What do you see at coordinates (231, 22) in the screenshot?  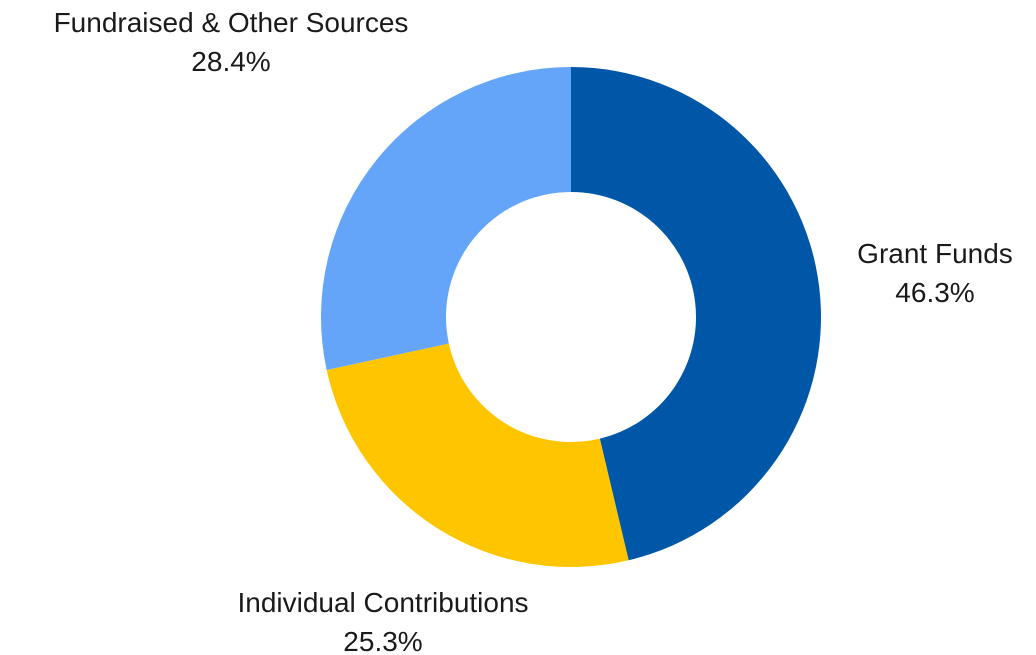 I see `slice-name-label-fundraised-other-sources: Fundraised & Other Sources` at bounding box center [231, 22].